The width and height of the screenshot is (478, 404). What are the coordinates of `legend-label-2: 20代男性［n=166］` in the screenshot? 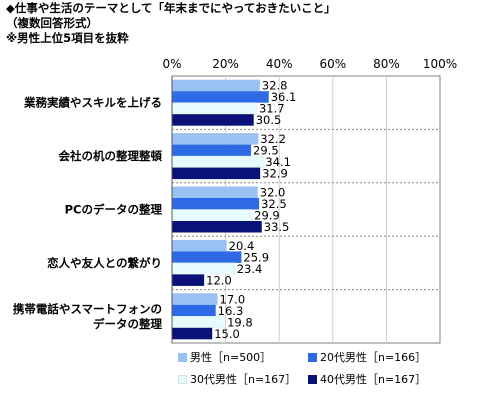 It's located at (373, 357).